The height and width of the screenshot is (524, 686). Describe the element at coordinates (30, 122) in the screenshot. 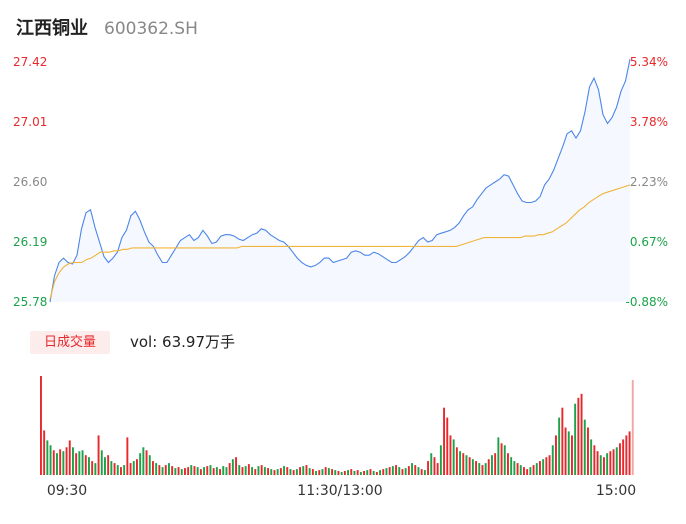

I see `y-tick-price: 27.01` at that location.